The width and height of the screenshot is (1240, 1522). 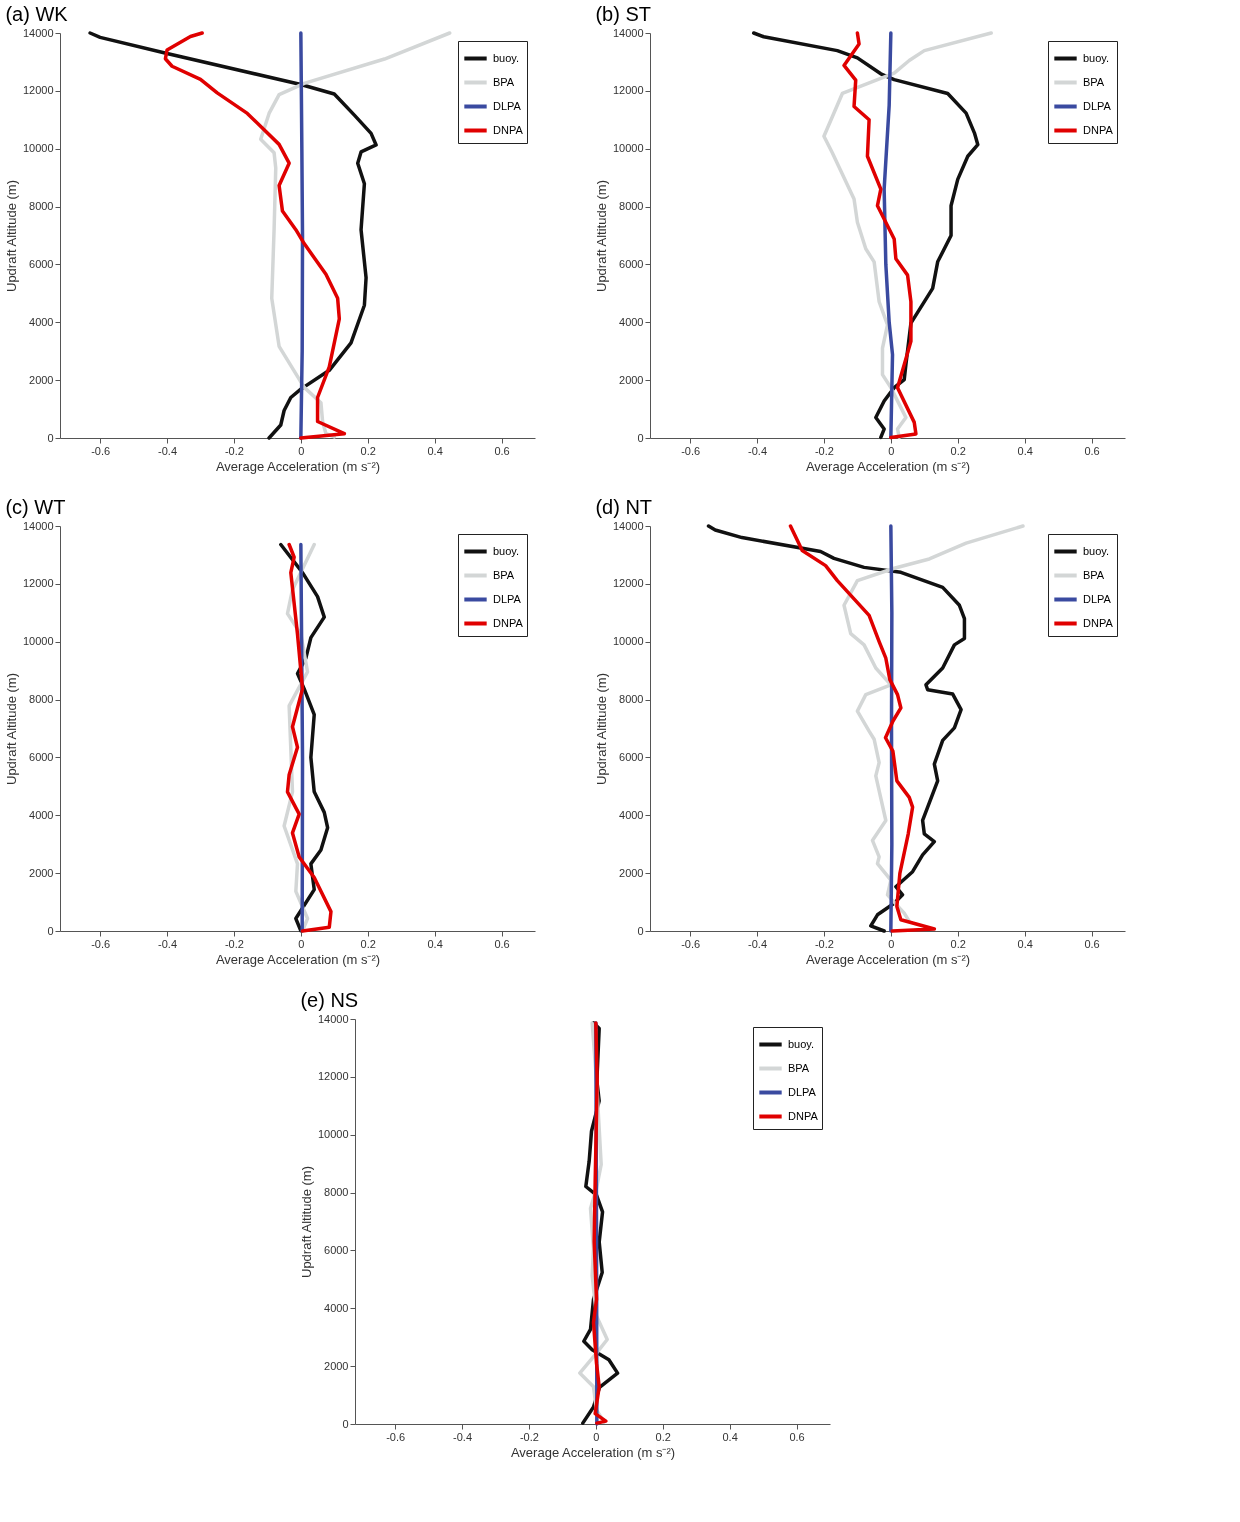 I want to click on chart-title: (d) NT, so click(x=624, y=507).